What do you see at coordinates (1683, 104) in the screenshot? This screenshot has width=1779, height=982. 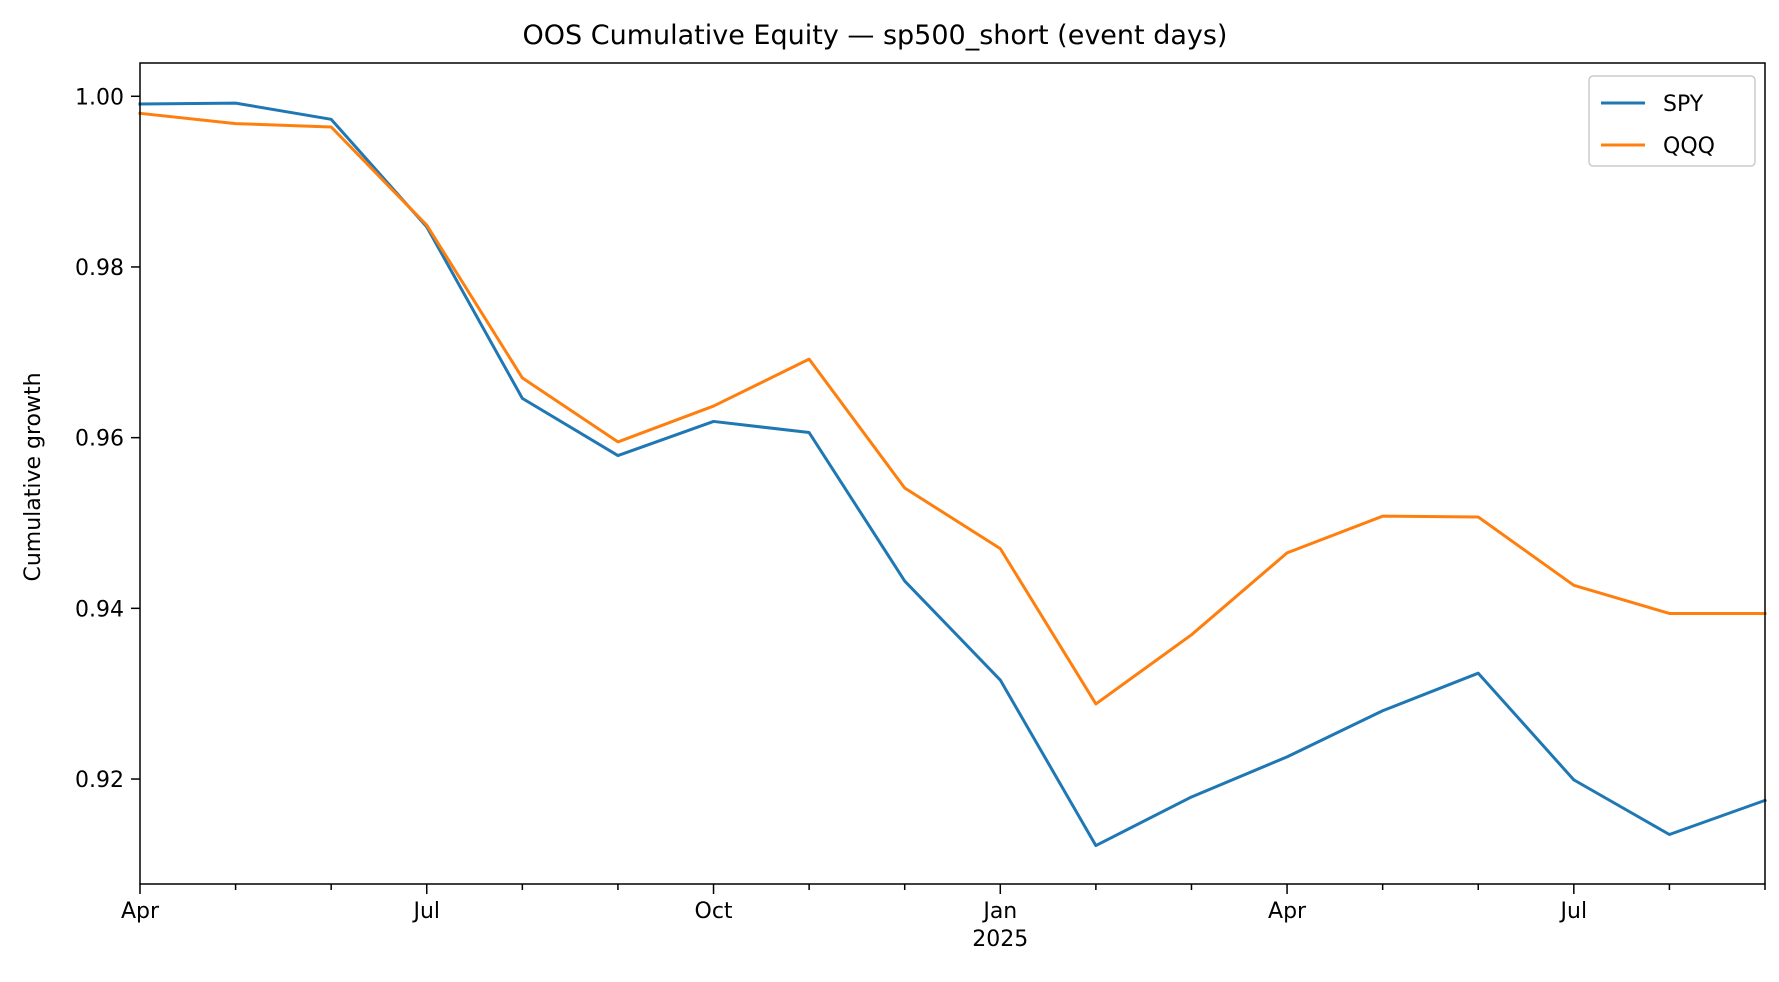 I see `legend-label-spy: SPY` at bounding box center [1683, 104].